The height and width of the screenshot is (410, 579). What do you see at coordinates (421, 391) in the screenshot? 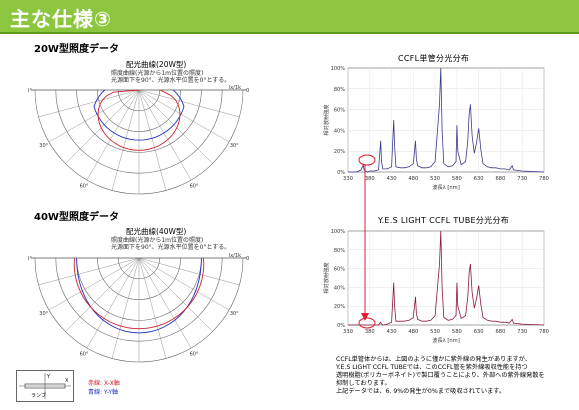
I see `description-line-5: 上記データでは、6. 9%の発生が0%まで吸収されています。` at bounding box center [421, 391].